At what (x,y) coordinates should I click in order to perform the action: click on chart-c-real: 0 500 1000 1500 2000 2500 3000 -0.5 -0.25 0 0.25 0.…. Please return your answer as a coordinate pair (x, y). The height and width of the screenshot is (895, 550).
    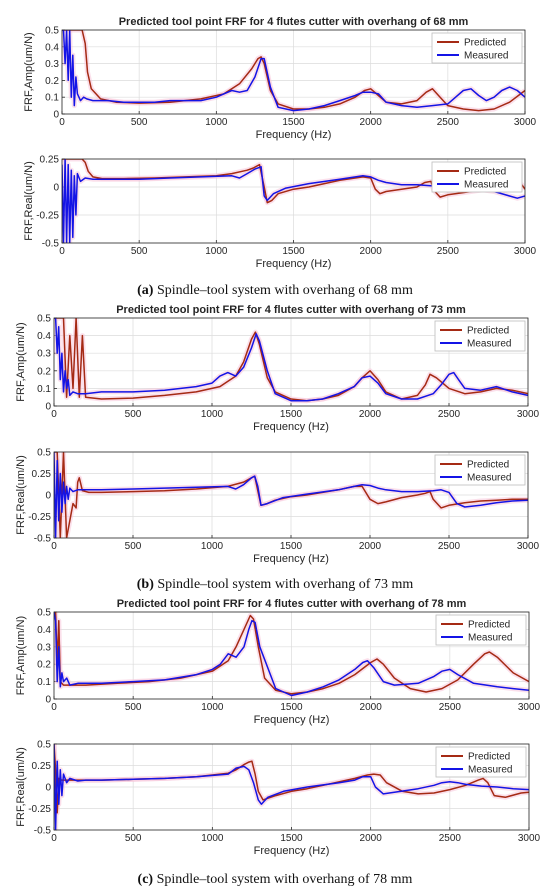
    Looking at the image, I should click on (278, 799).